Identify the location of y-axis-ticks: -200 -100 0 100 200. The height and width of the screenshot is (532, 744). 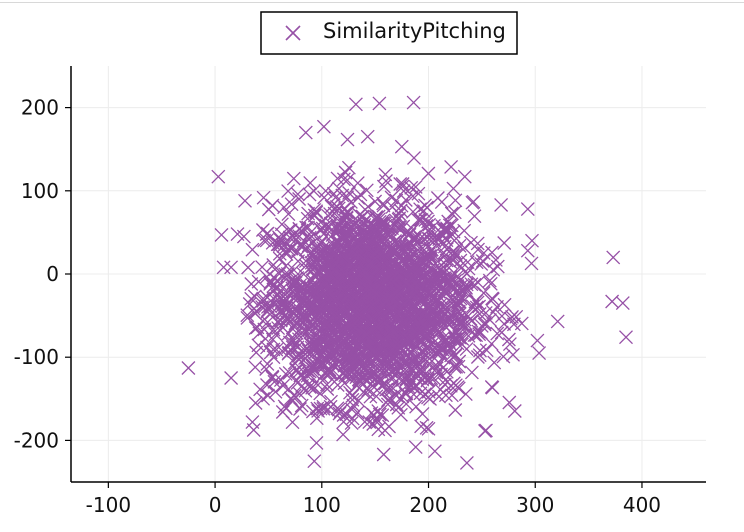
(42, 274).